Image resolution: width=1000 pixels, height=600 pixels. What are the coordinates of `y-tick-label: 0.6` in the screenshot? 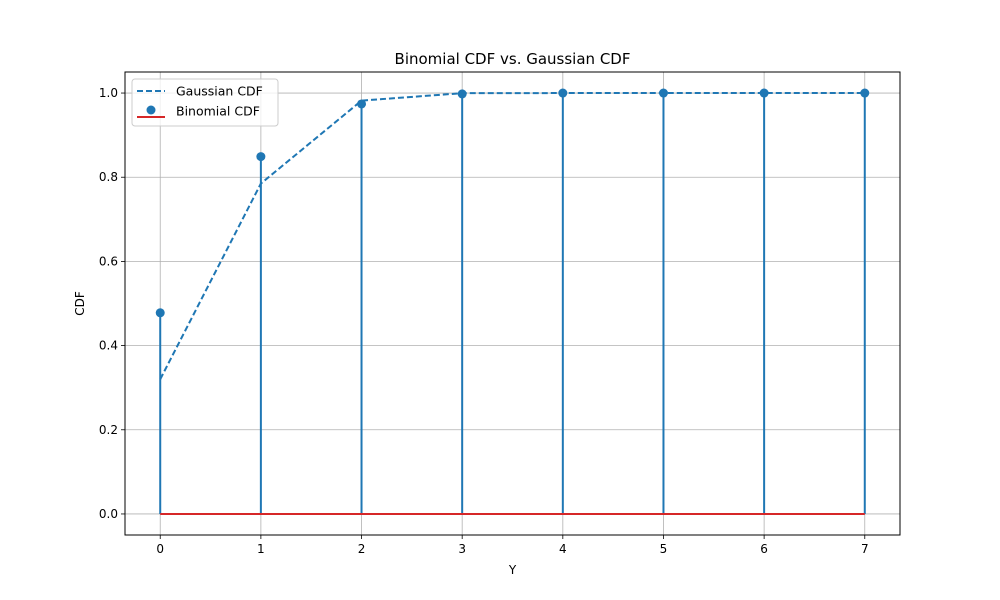 It's located at (108, 261).